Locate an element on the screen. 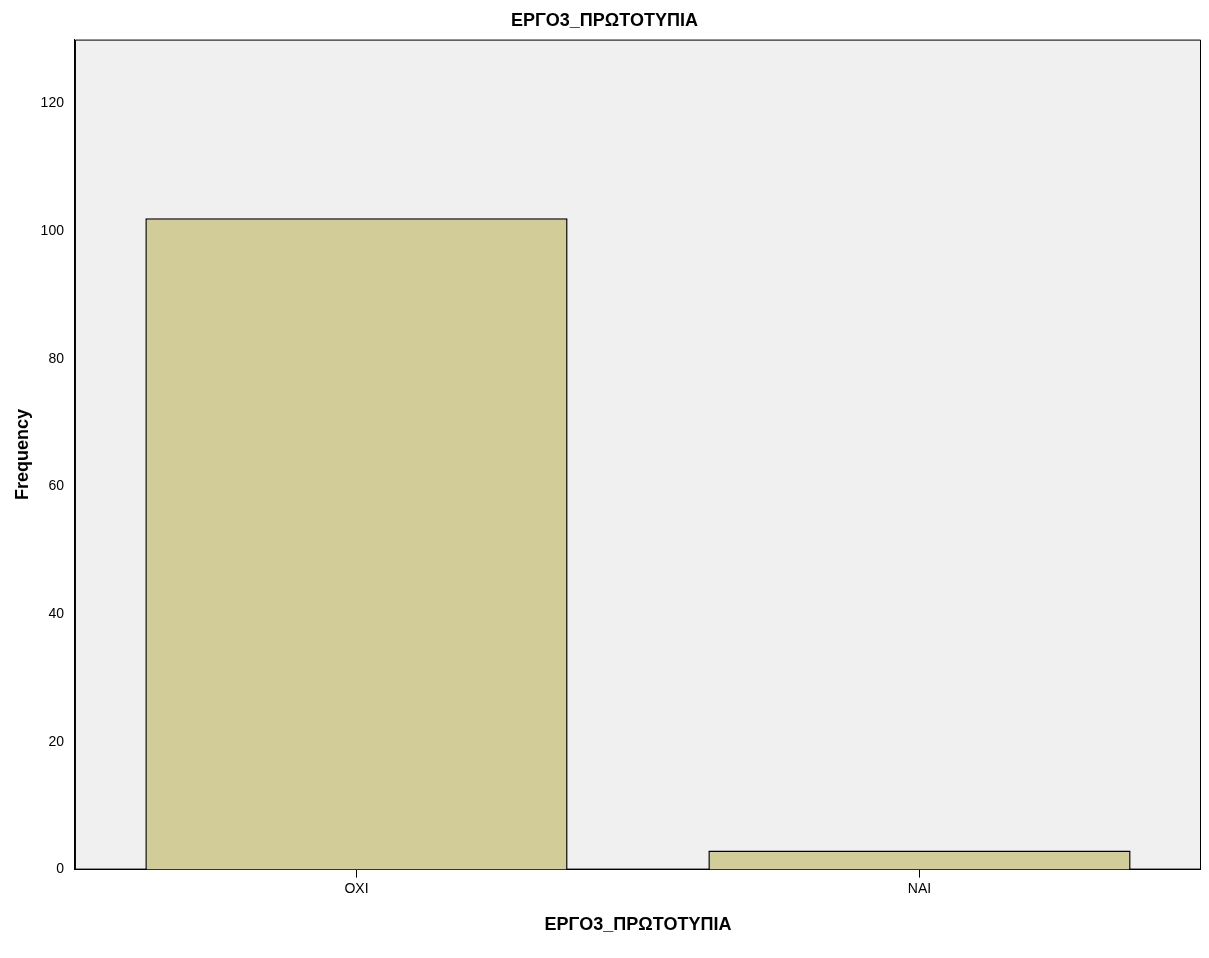 The height and width of the screenshot is (958, 1209). y-tick-label: 20 is located at coordinates (56, 740).